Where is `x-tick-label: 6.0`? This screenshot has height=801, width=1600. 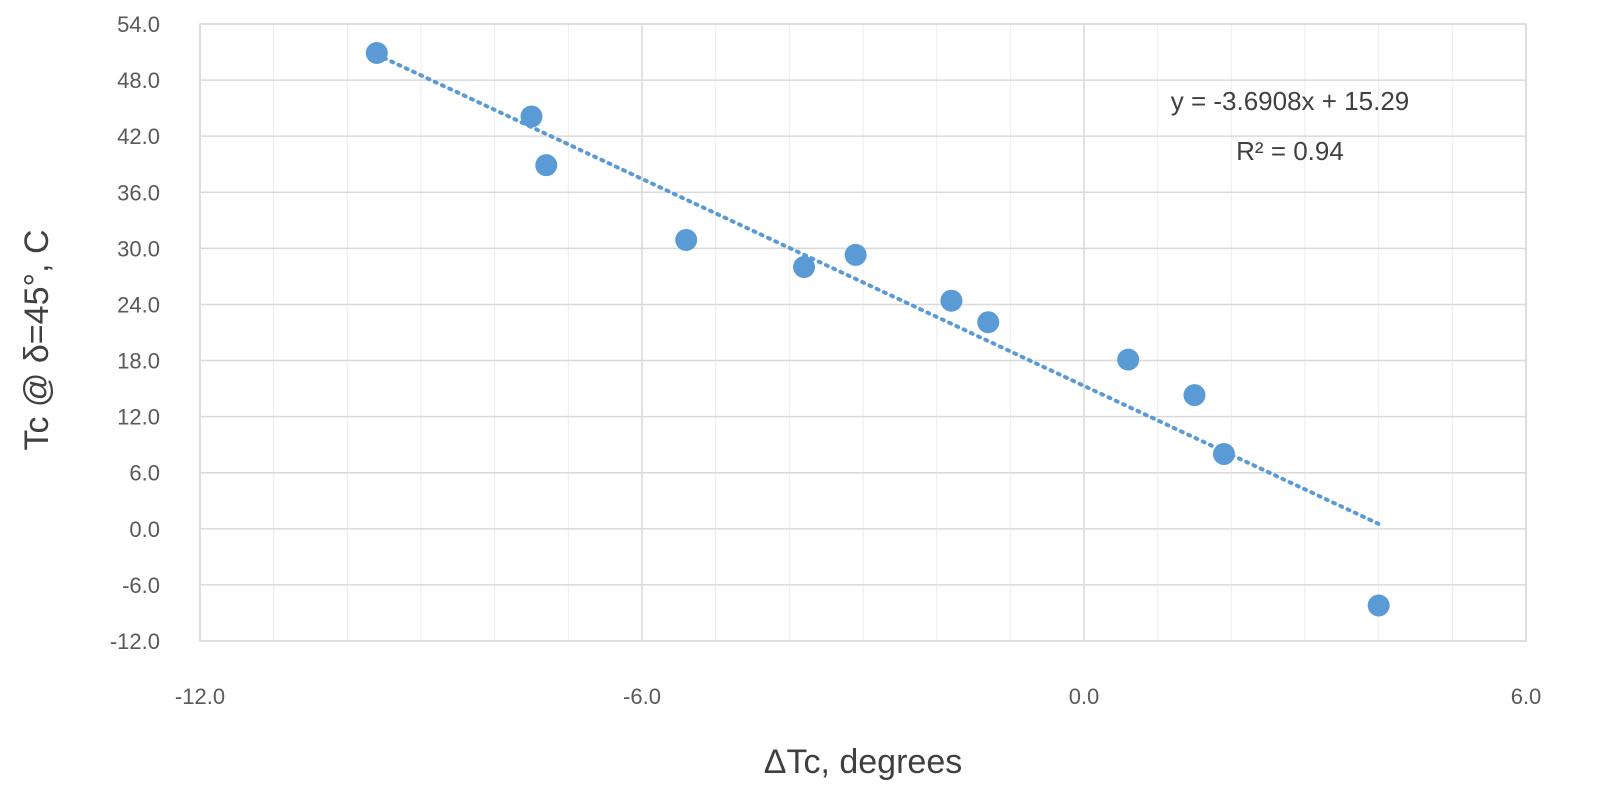
x-tick-label: 6.0 is located at coordinates (1526, 696).